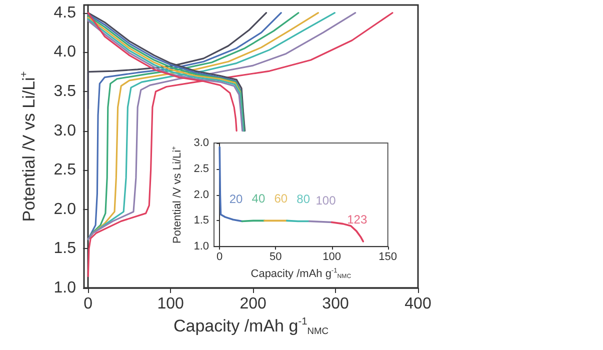 The image size is (603, 350). Describe the element at coordinates (335, 304) in the screenshot. I see `x-tick-label: 300` at that location.